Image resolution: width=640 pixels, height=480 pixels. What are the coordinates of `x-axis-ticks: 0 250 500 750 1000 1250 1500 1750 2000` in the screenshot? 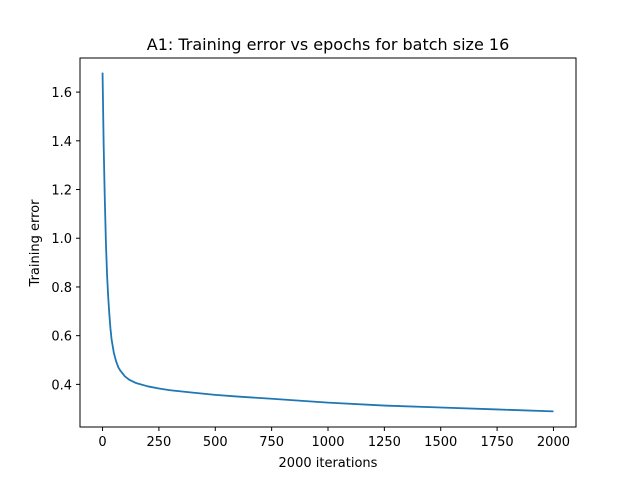 It's located at (334, 438).